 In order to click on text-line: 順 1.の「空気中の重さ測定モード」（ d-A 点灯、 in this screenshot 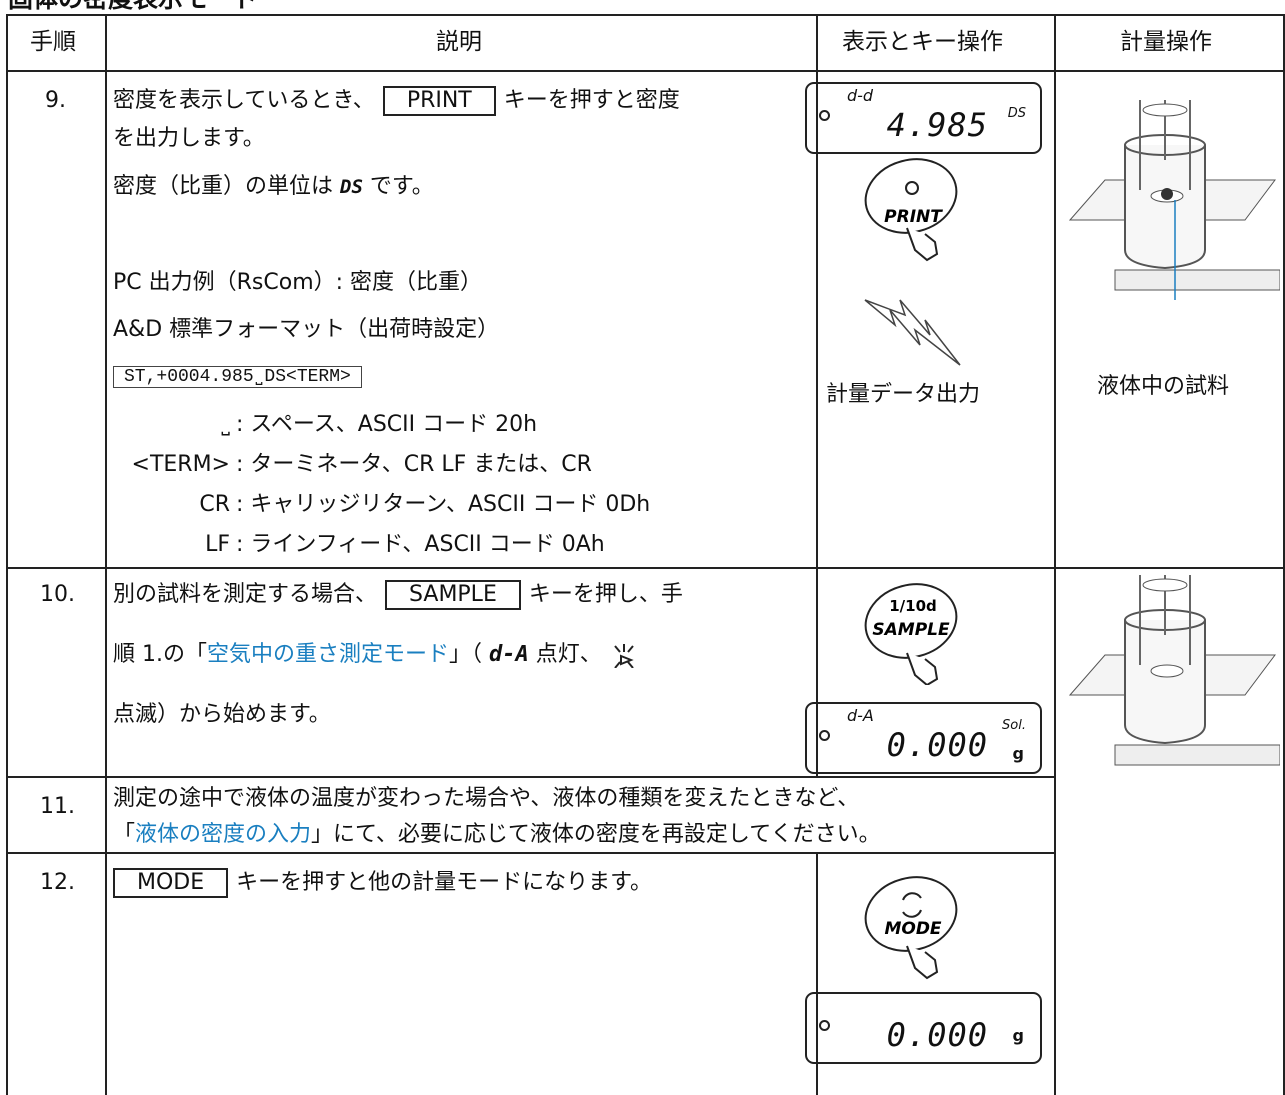, I will do `click(376, 655)`.